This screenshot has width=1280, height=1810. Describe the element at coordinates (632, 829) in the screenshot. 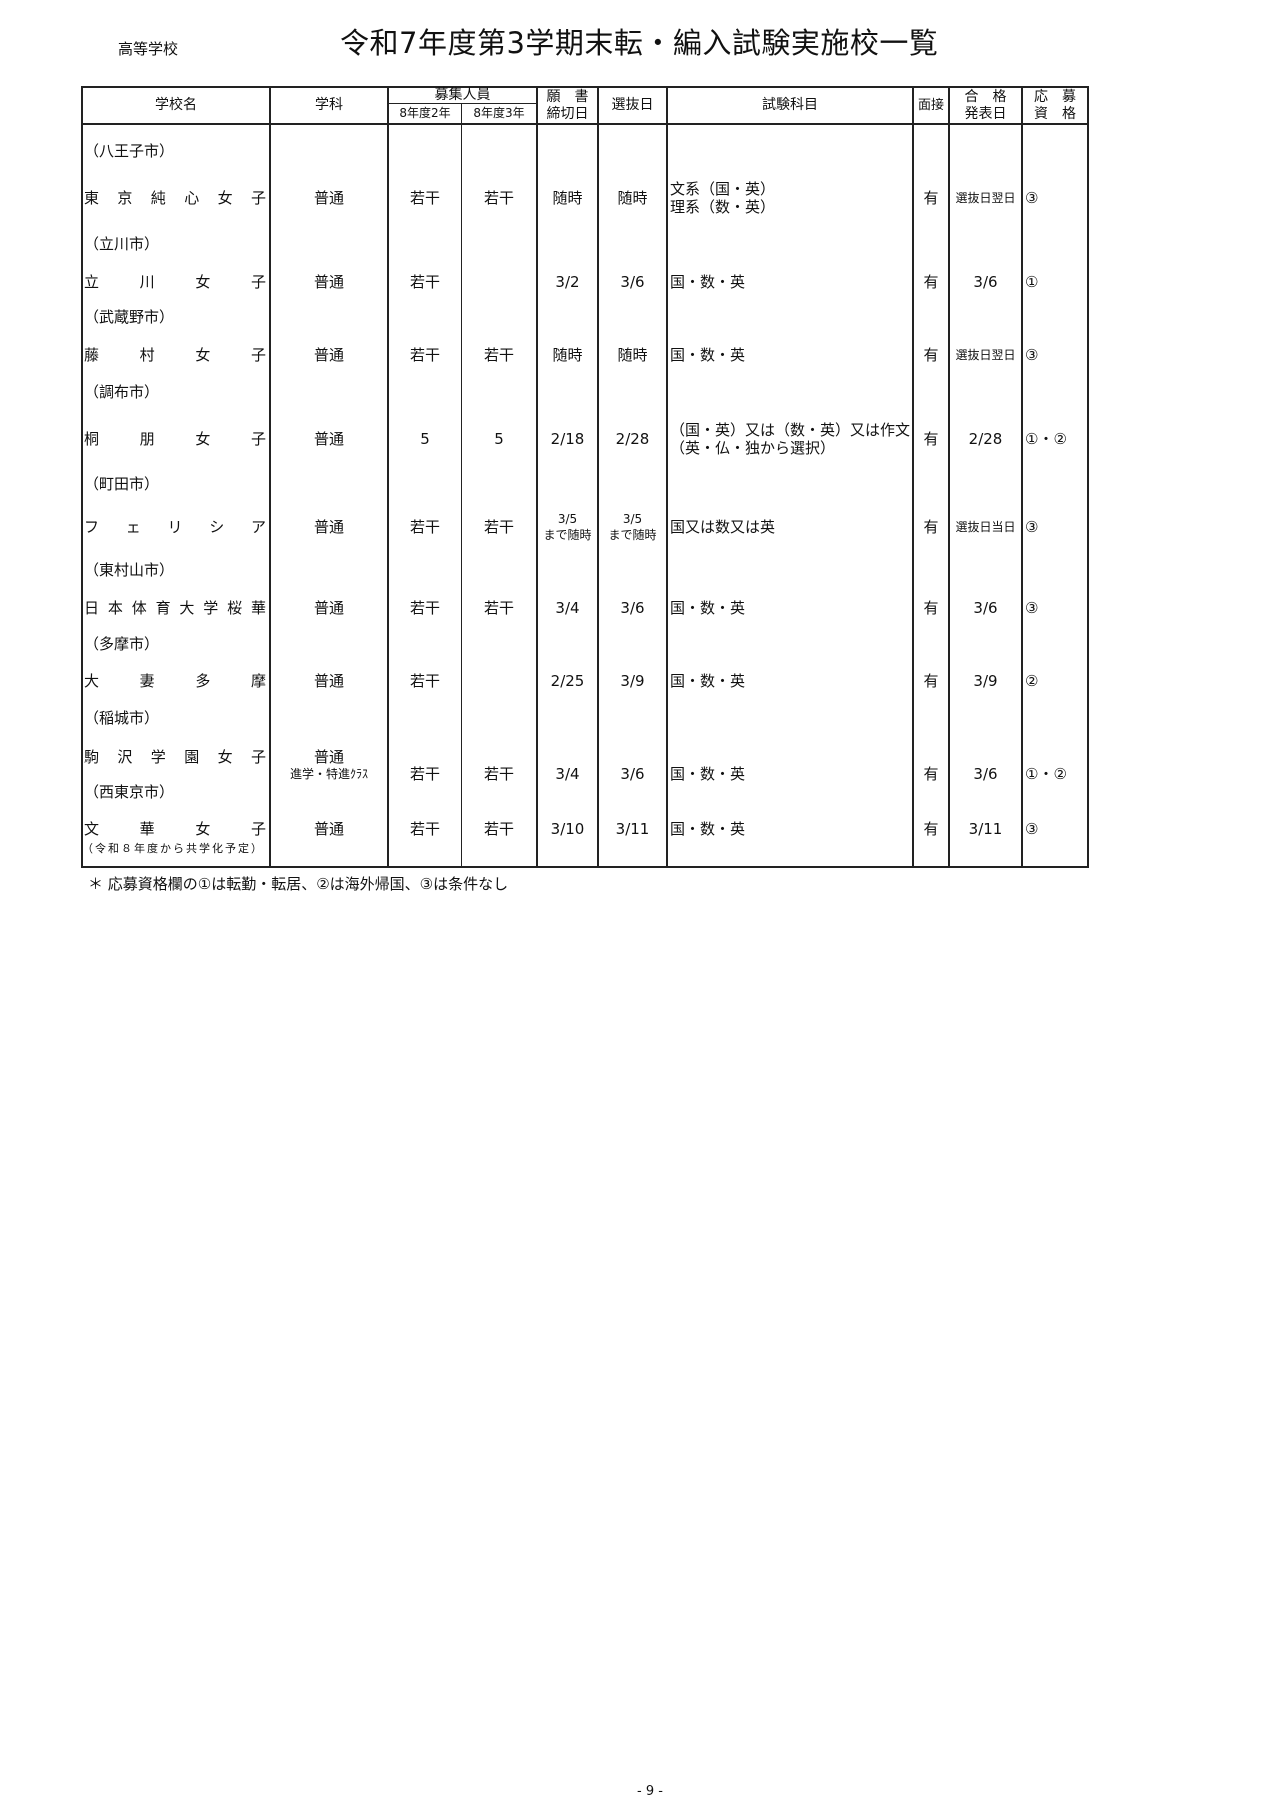

I see `selection-date: 3/11` at that location.